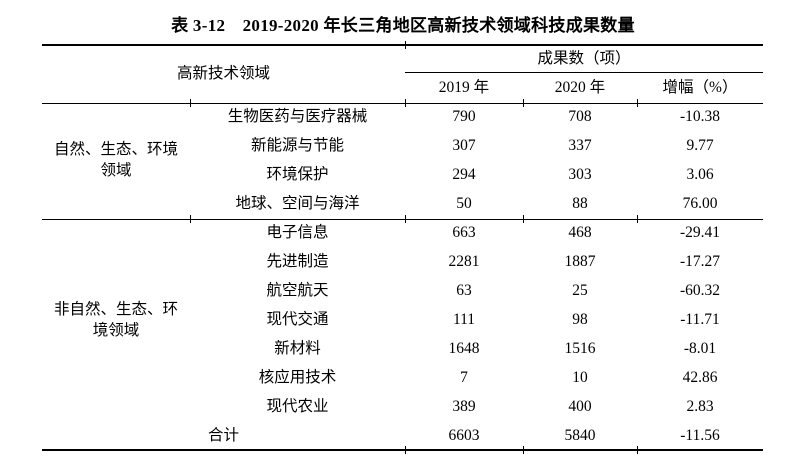 The height and width of the screenshot is (468, 806). Describe the element at coordinates (700, 204) in the screenshot. I see `cell-growth: 76.00` at that location.